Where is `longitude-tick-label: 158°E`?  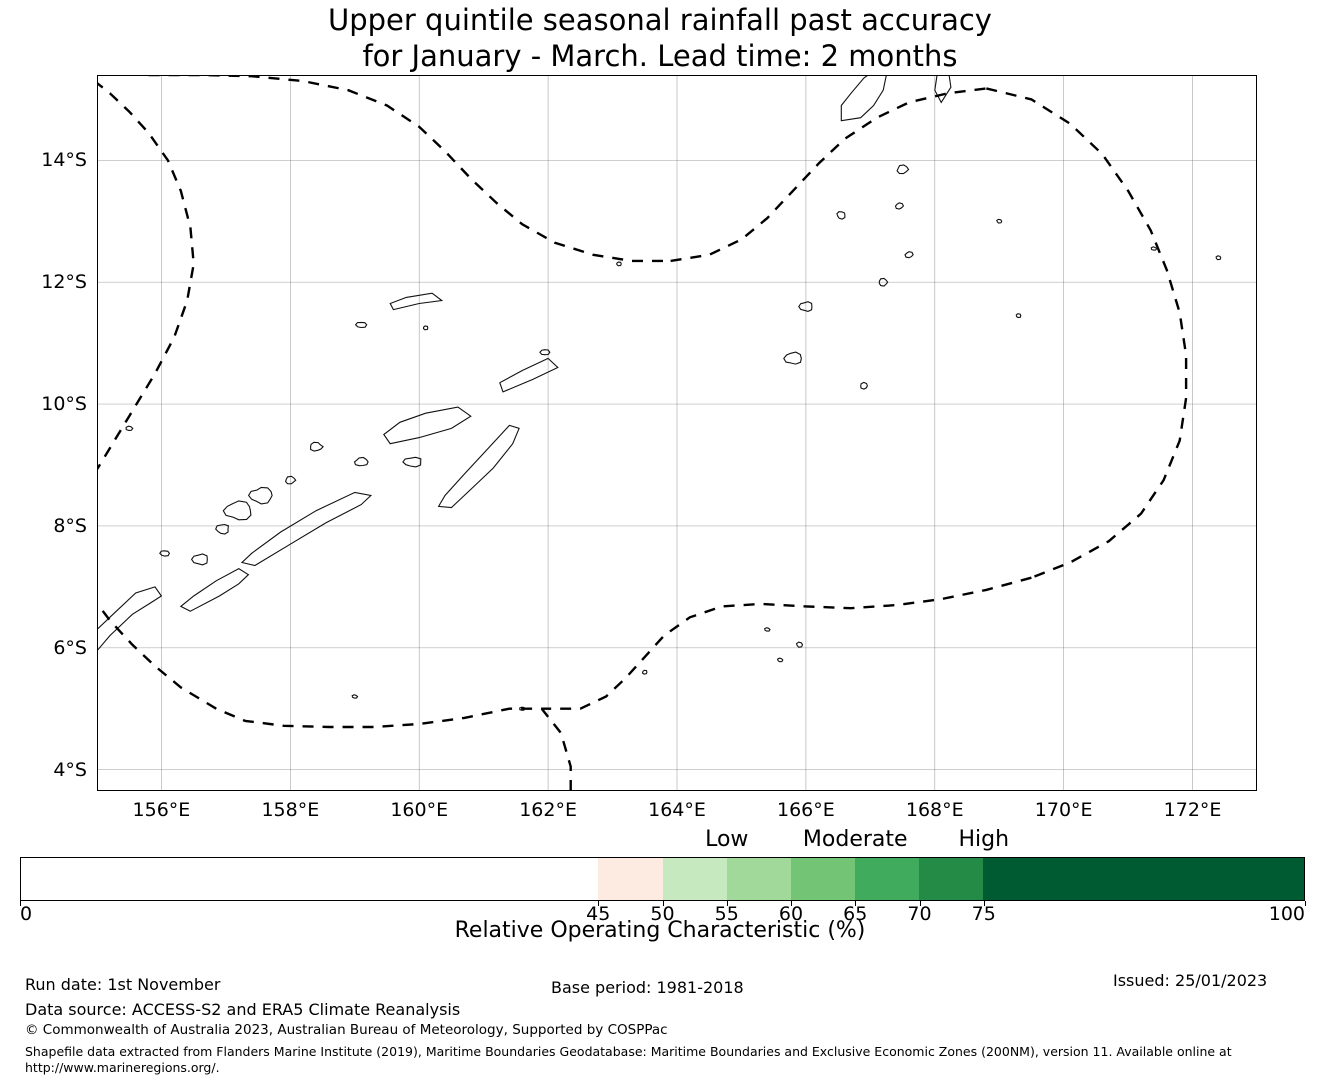 longitude-tick-label: 158°E is located at coordinates (290, 810).